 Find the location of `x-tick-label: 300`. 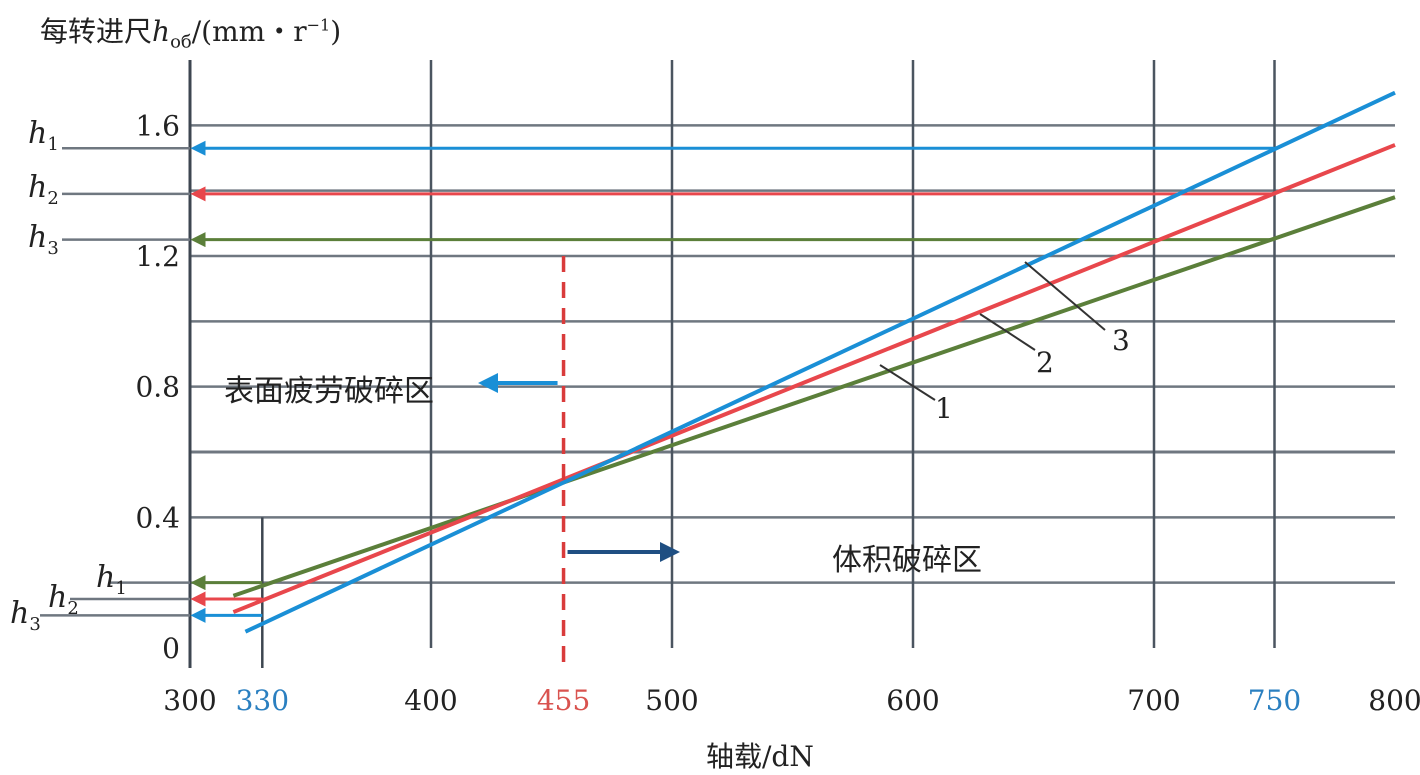

x-tick-label: 300 is located at coordinates (189, 700).